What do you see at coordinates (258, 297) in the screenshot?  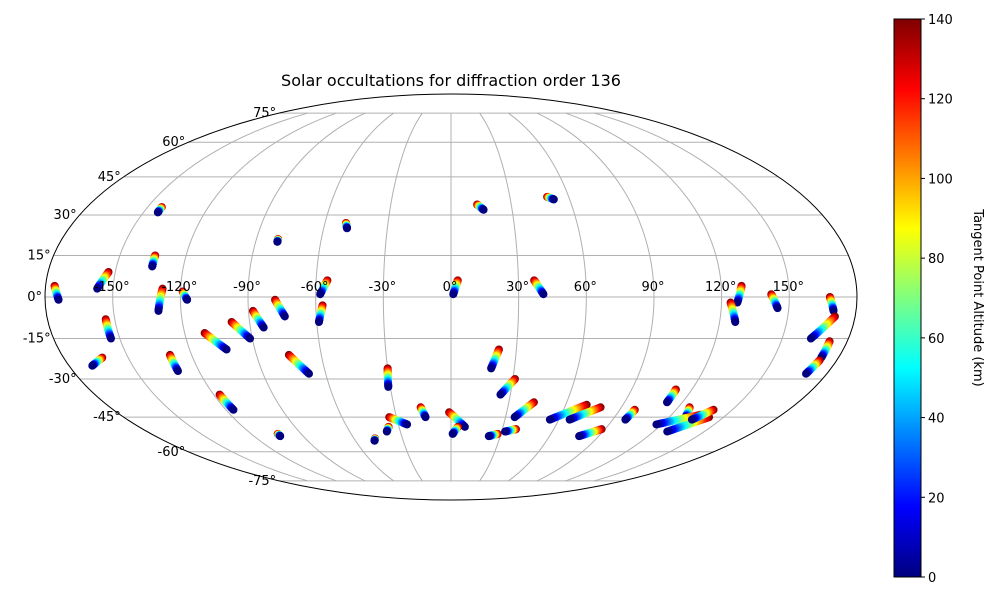 I see `meridian--120` at bounding box center [258, 297].